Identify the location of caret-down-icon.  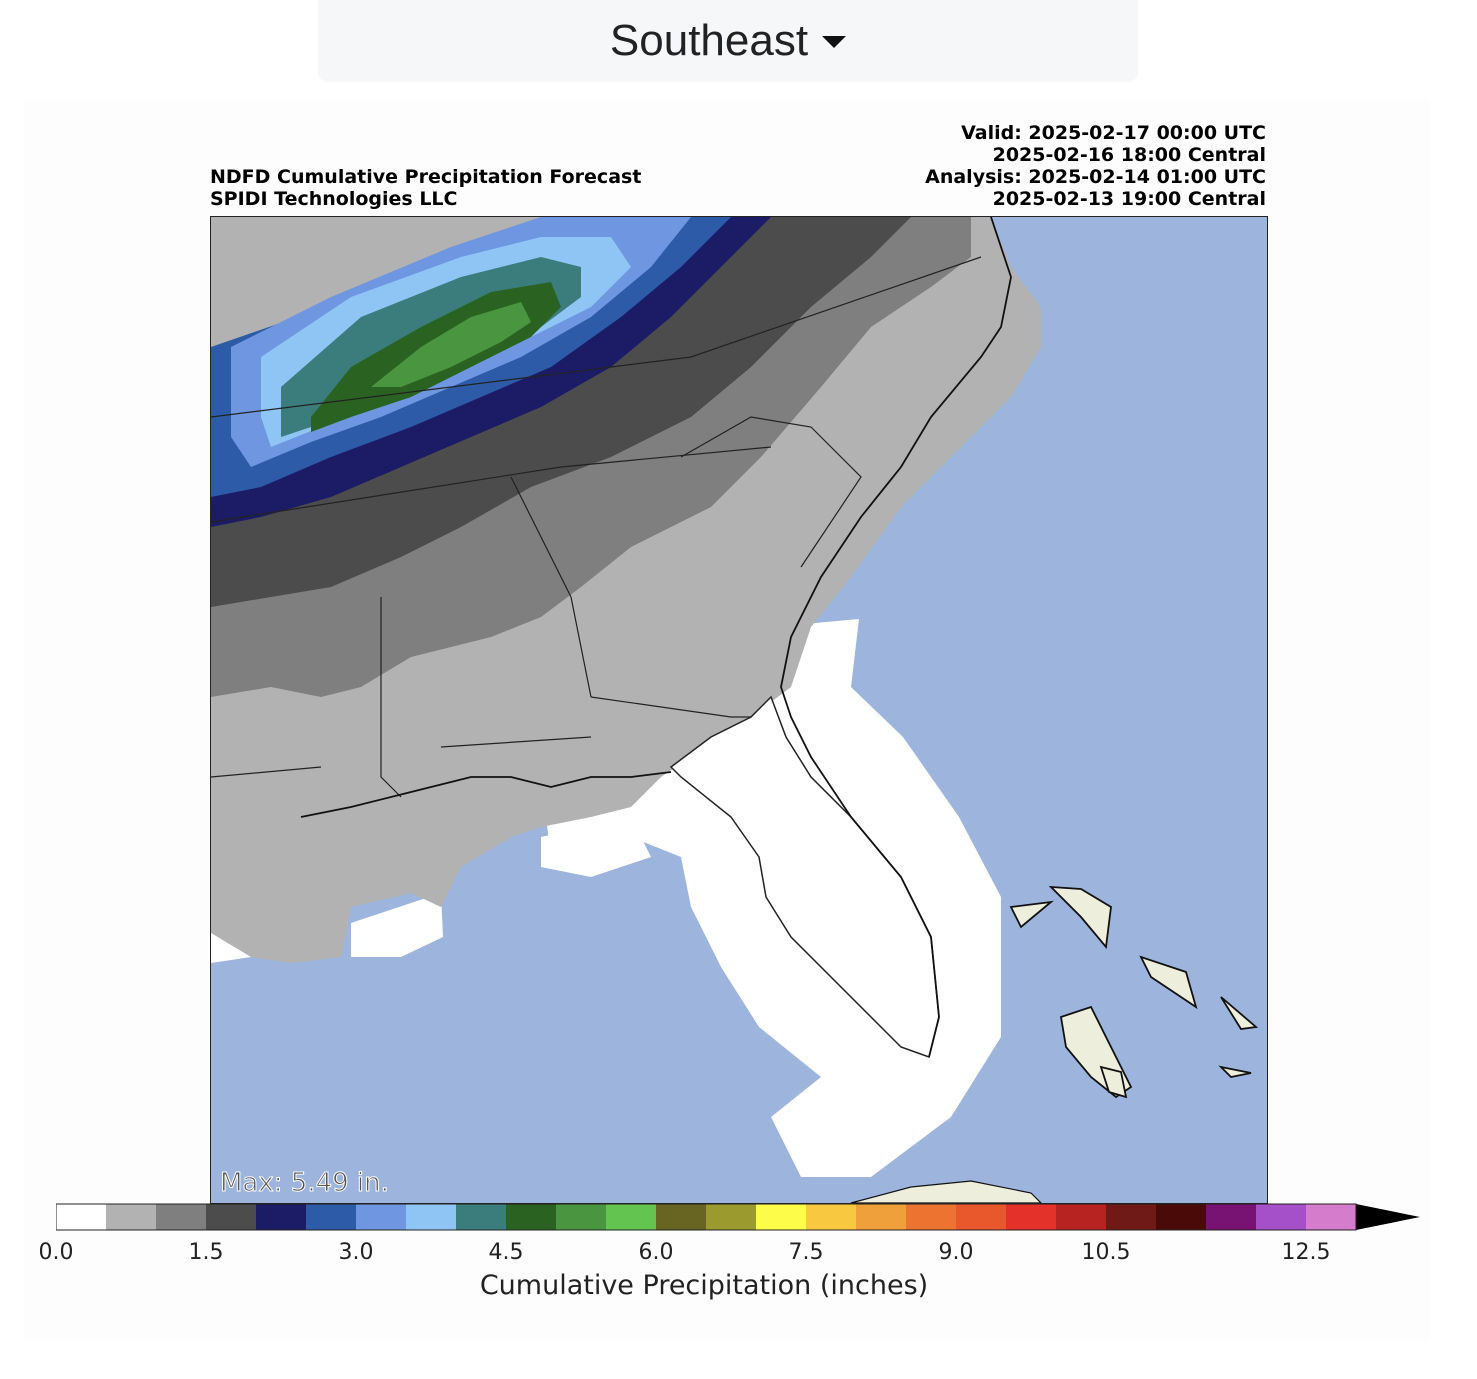
(834, 42).